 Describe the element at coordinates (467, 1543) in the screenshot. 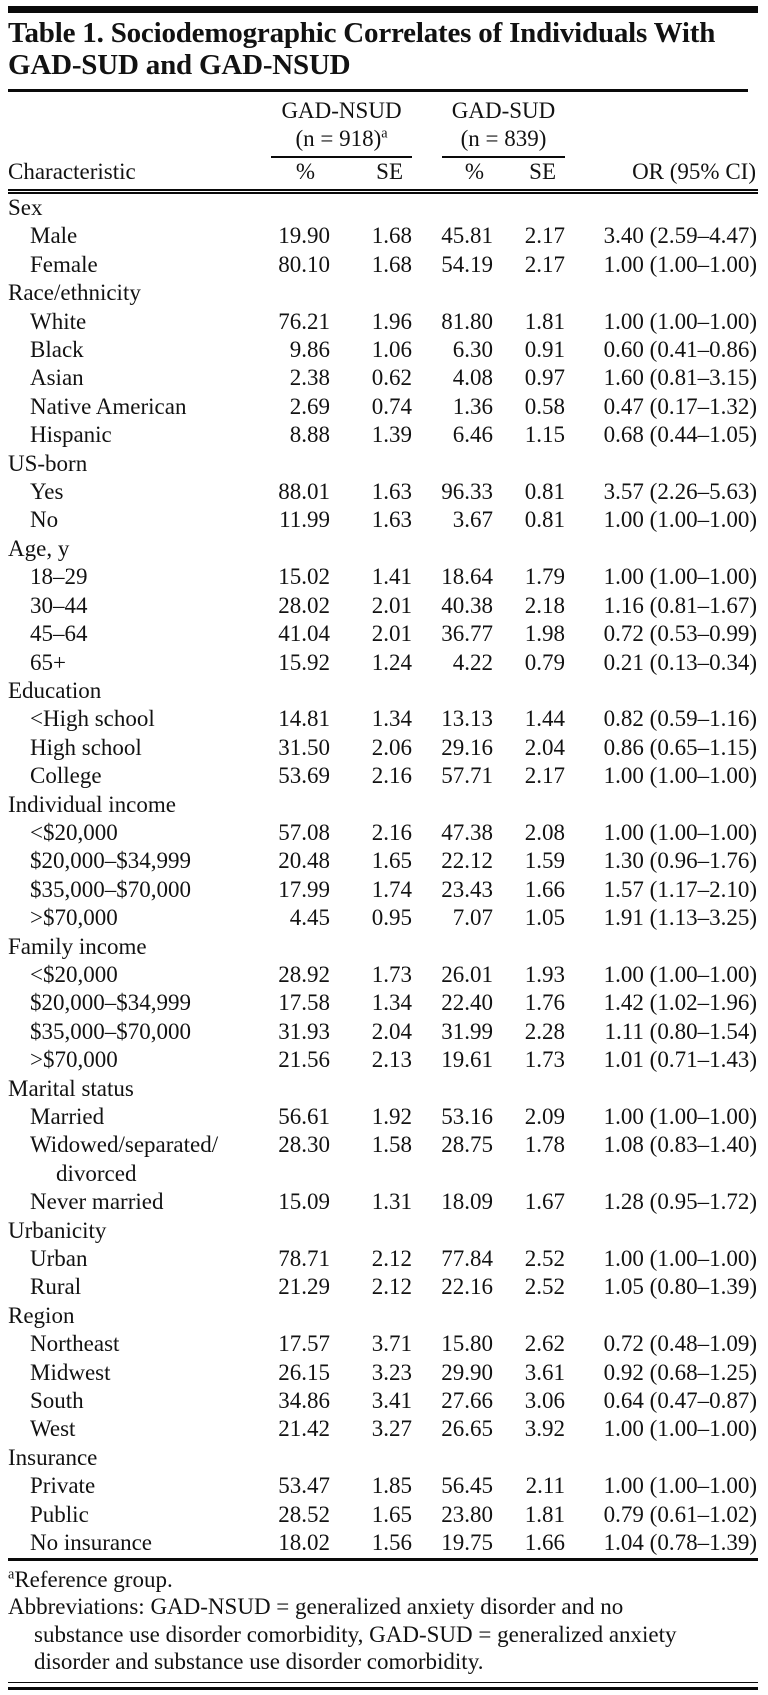

I see `pct-sud-value: 19.75` at that location.